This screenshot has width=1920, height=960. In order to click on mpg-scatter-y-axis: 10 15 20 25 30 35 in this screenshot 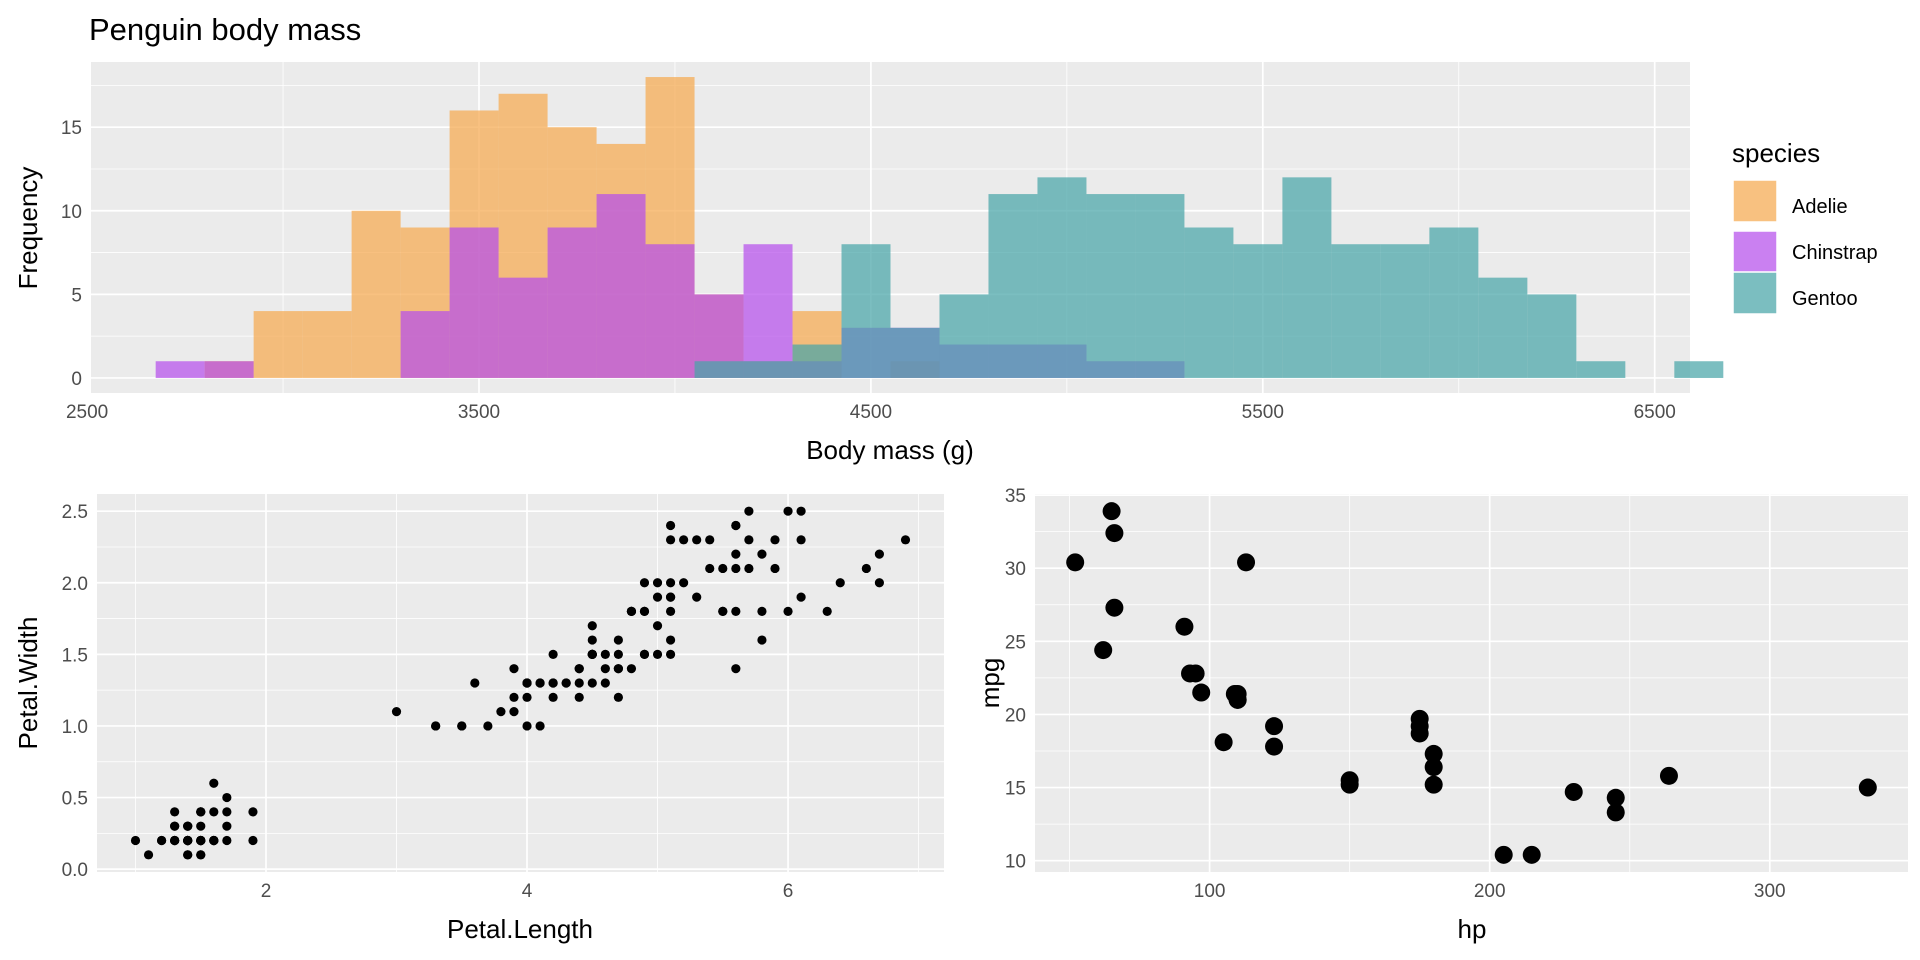, I will do `click(1015, 679)`.